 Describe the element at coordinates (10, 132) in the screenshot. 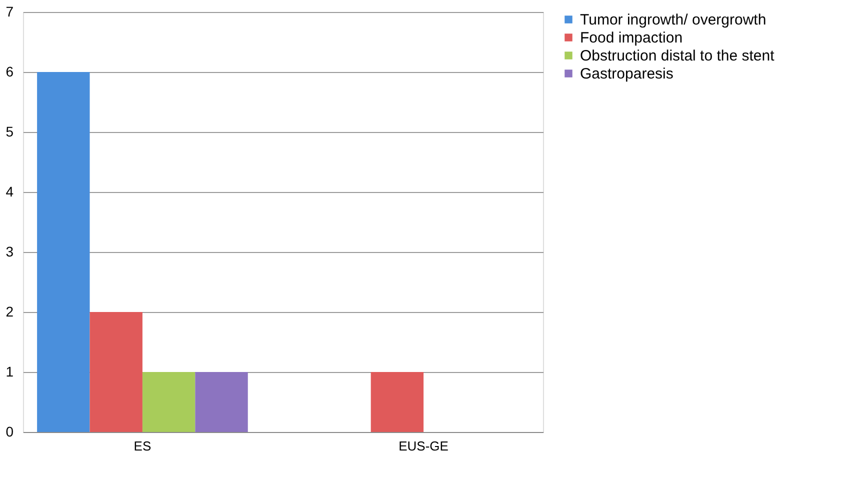

I see `y-tick-label: 5` at that location.